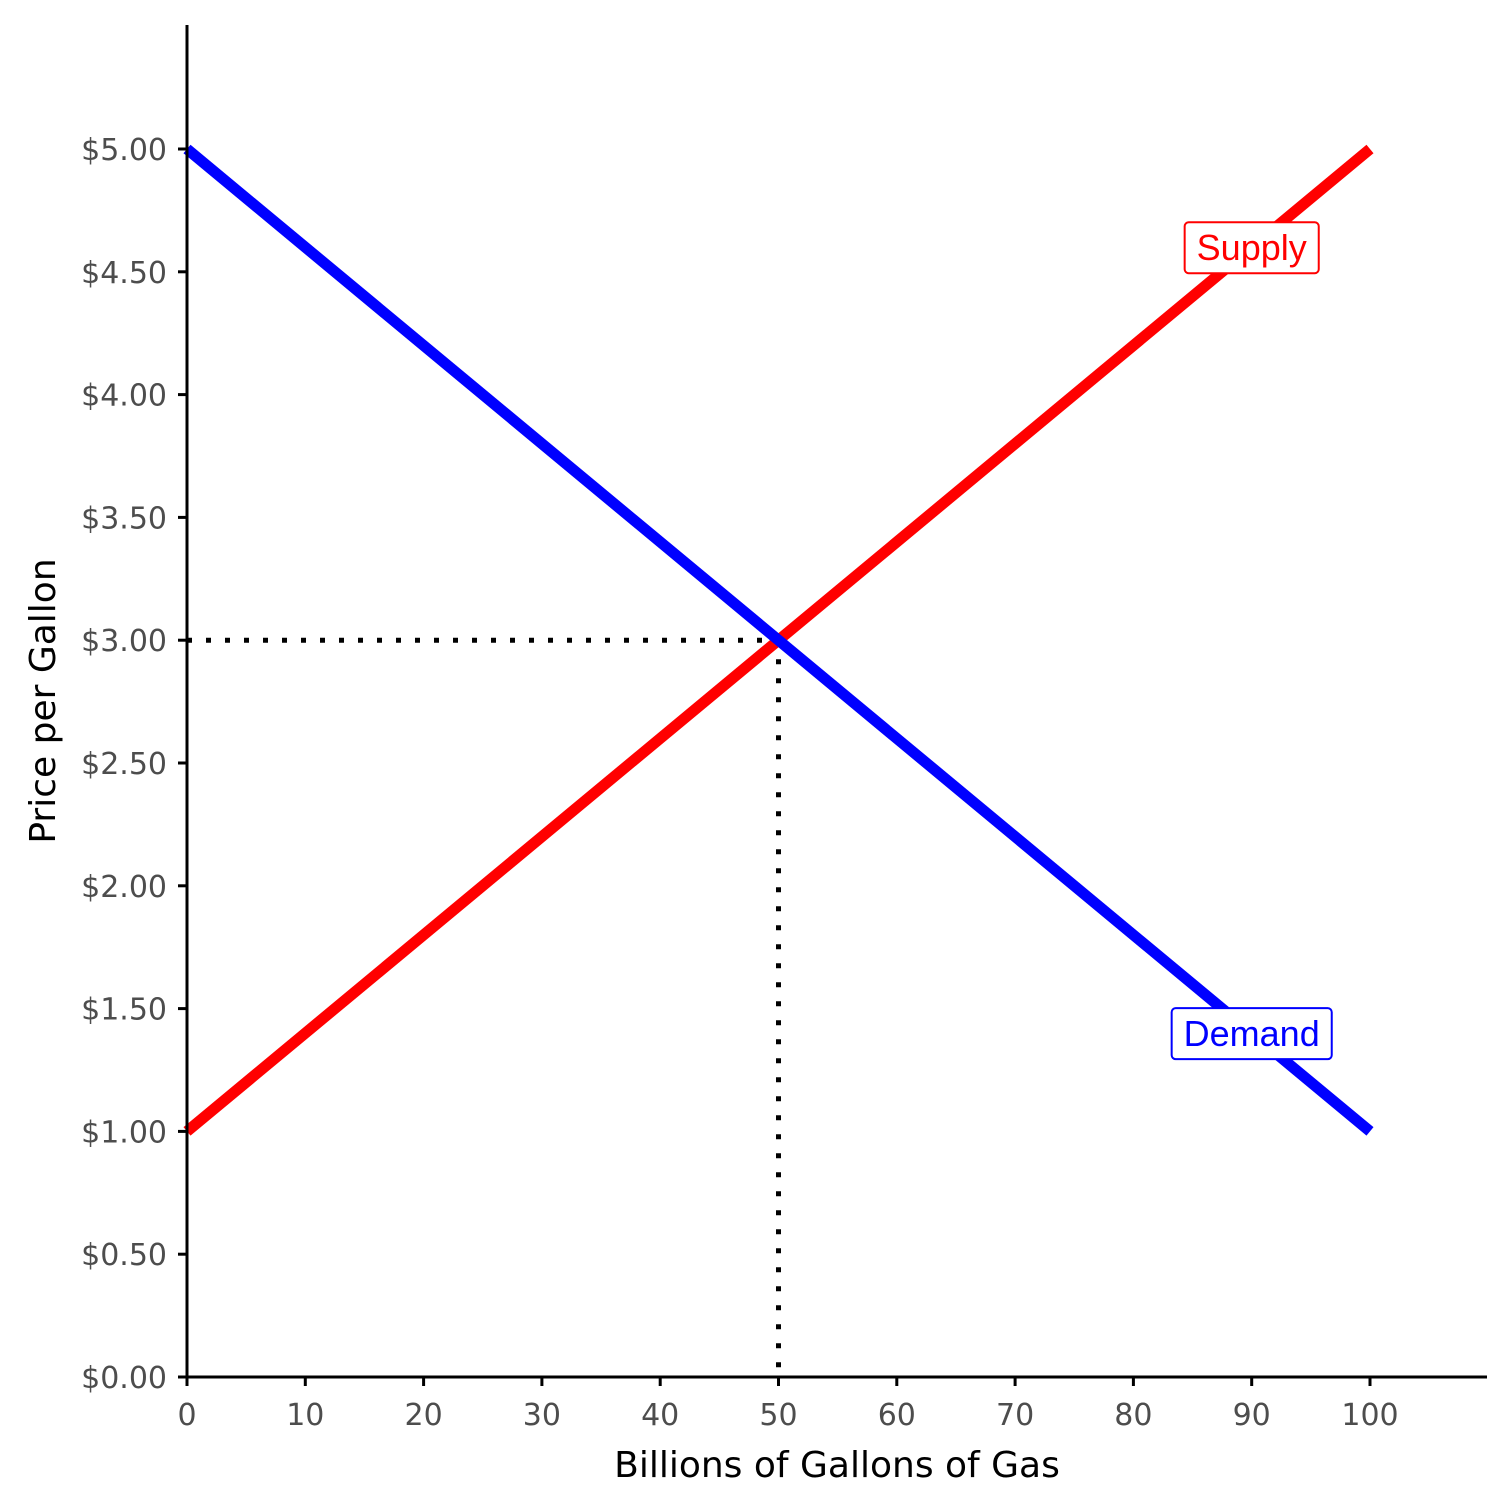 The image size is (1512, 1512). I want to click on x-tick-label: 80, so click(1133, 1415).